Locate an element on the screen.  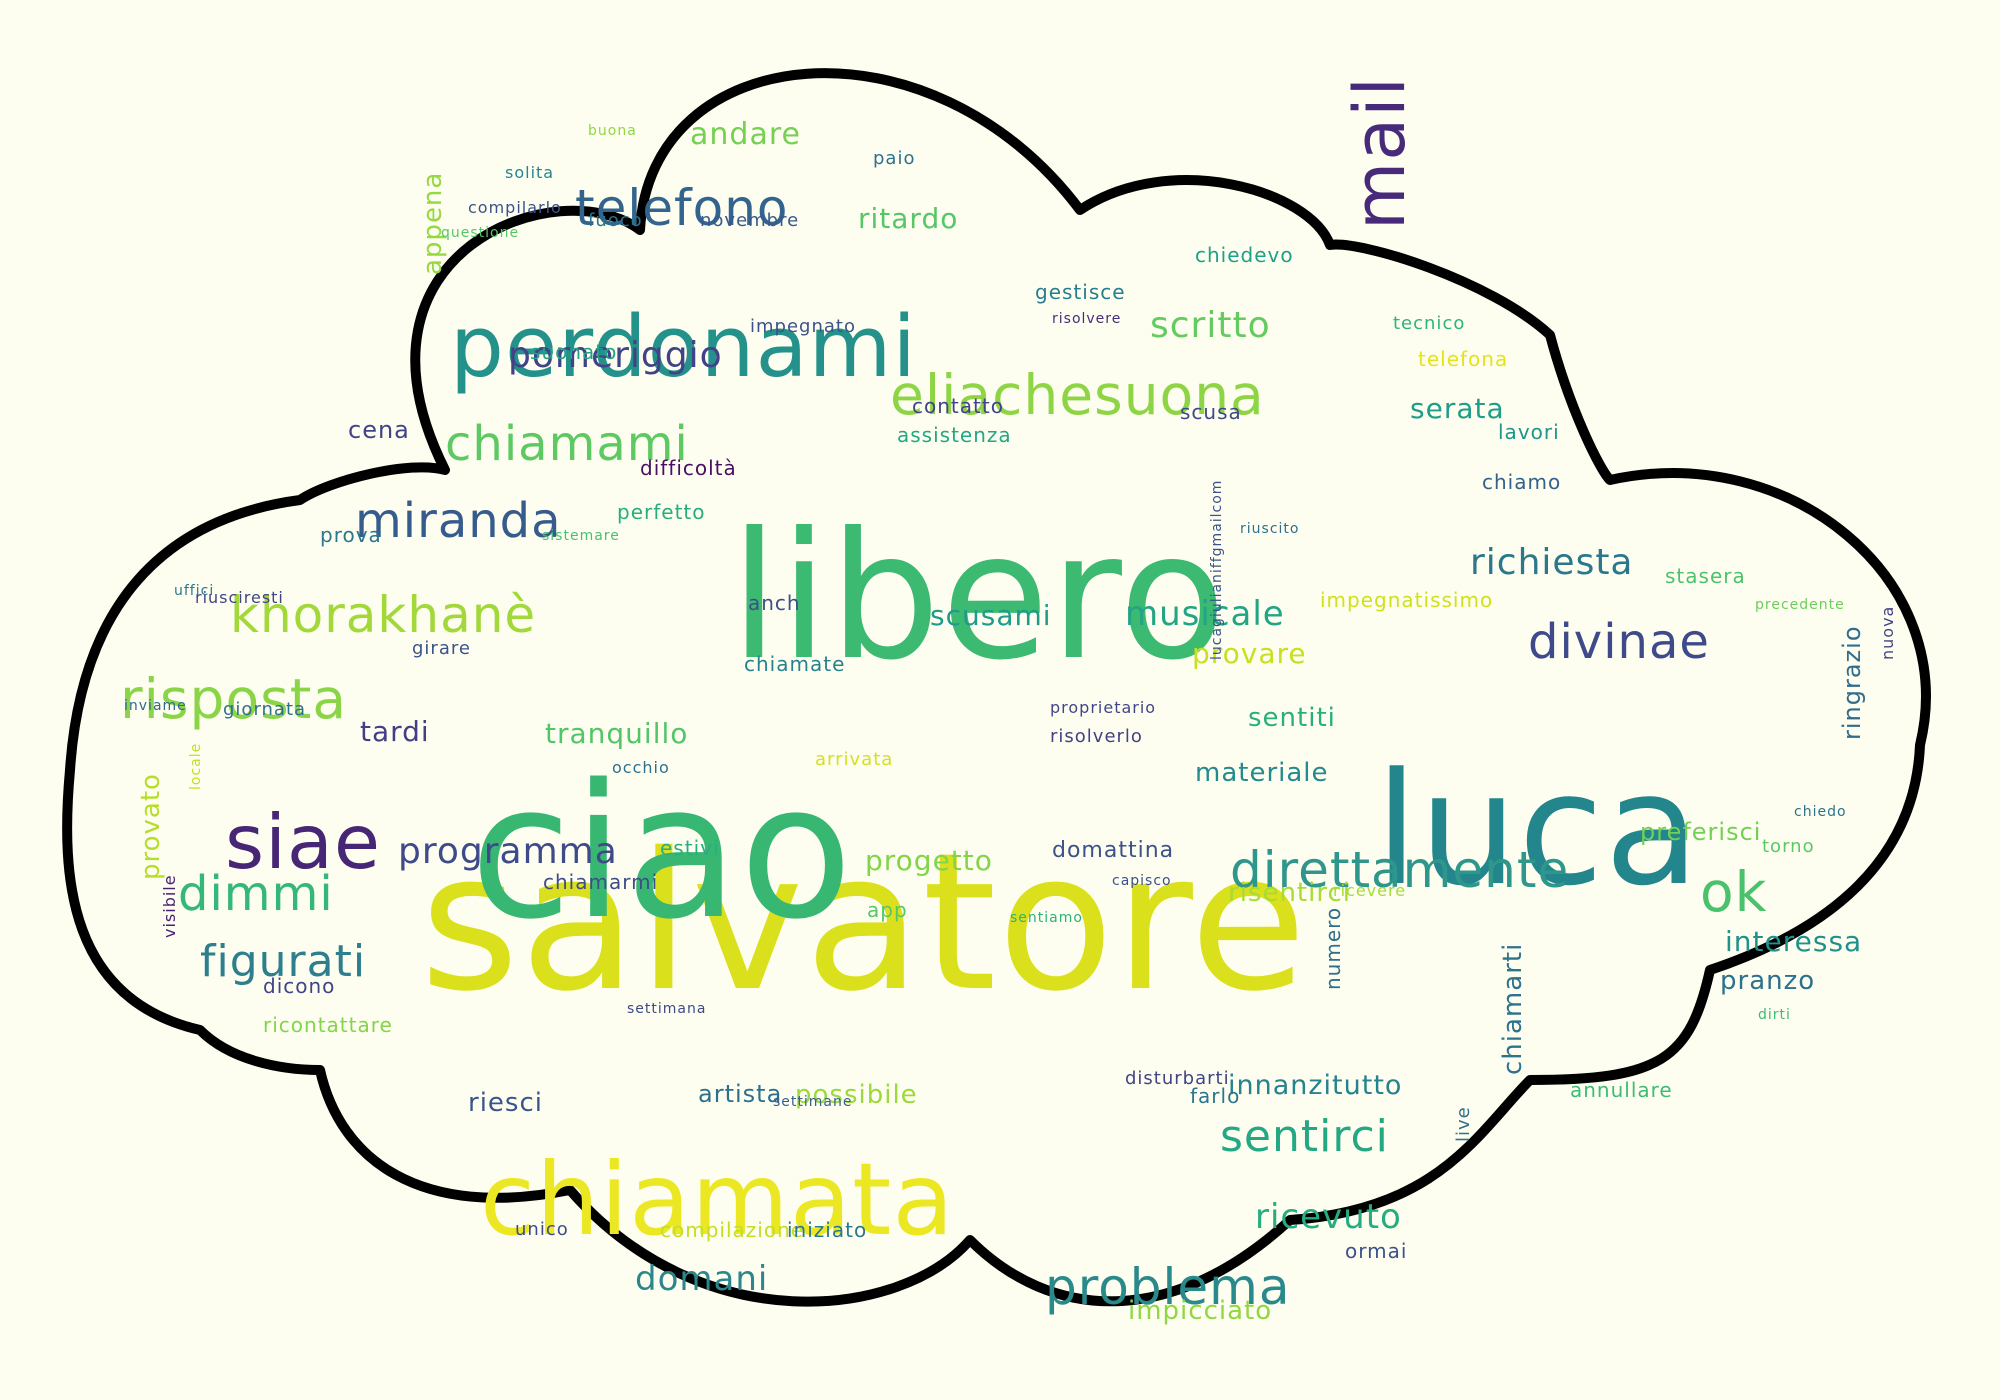
word-54: stasera is located at coordinates (1705, 576).